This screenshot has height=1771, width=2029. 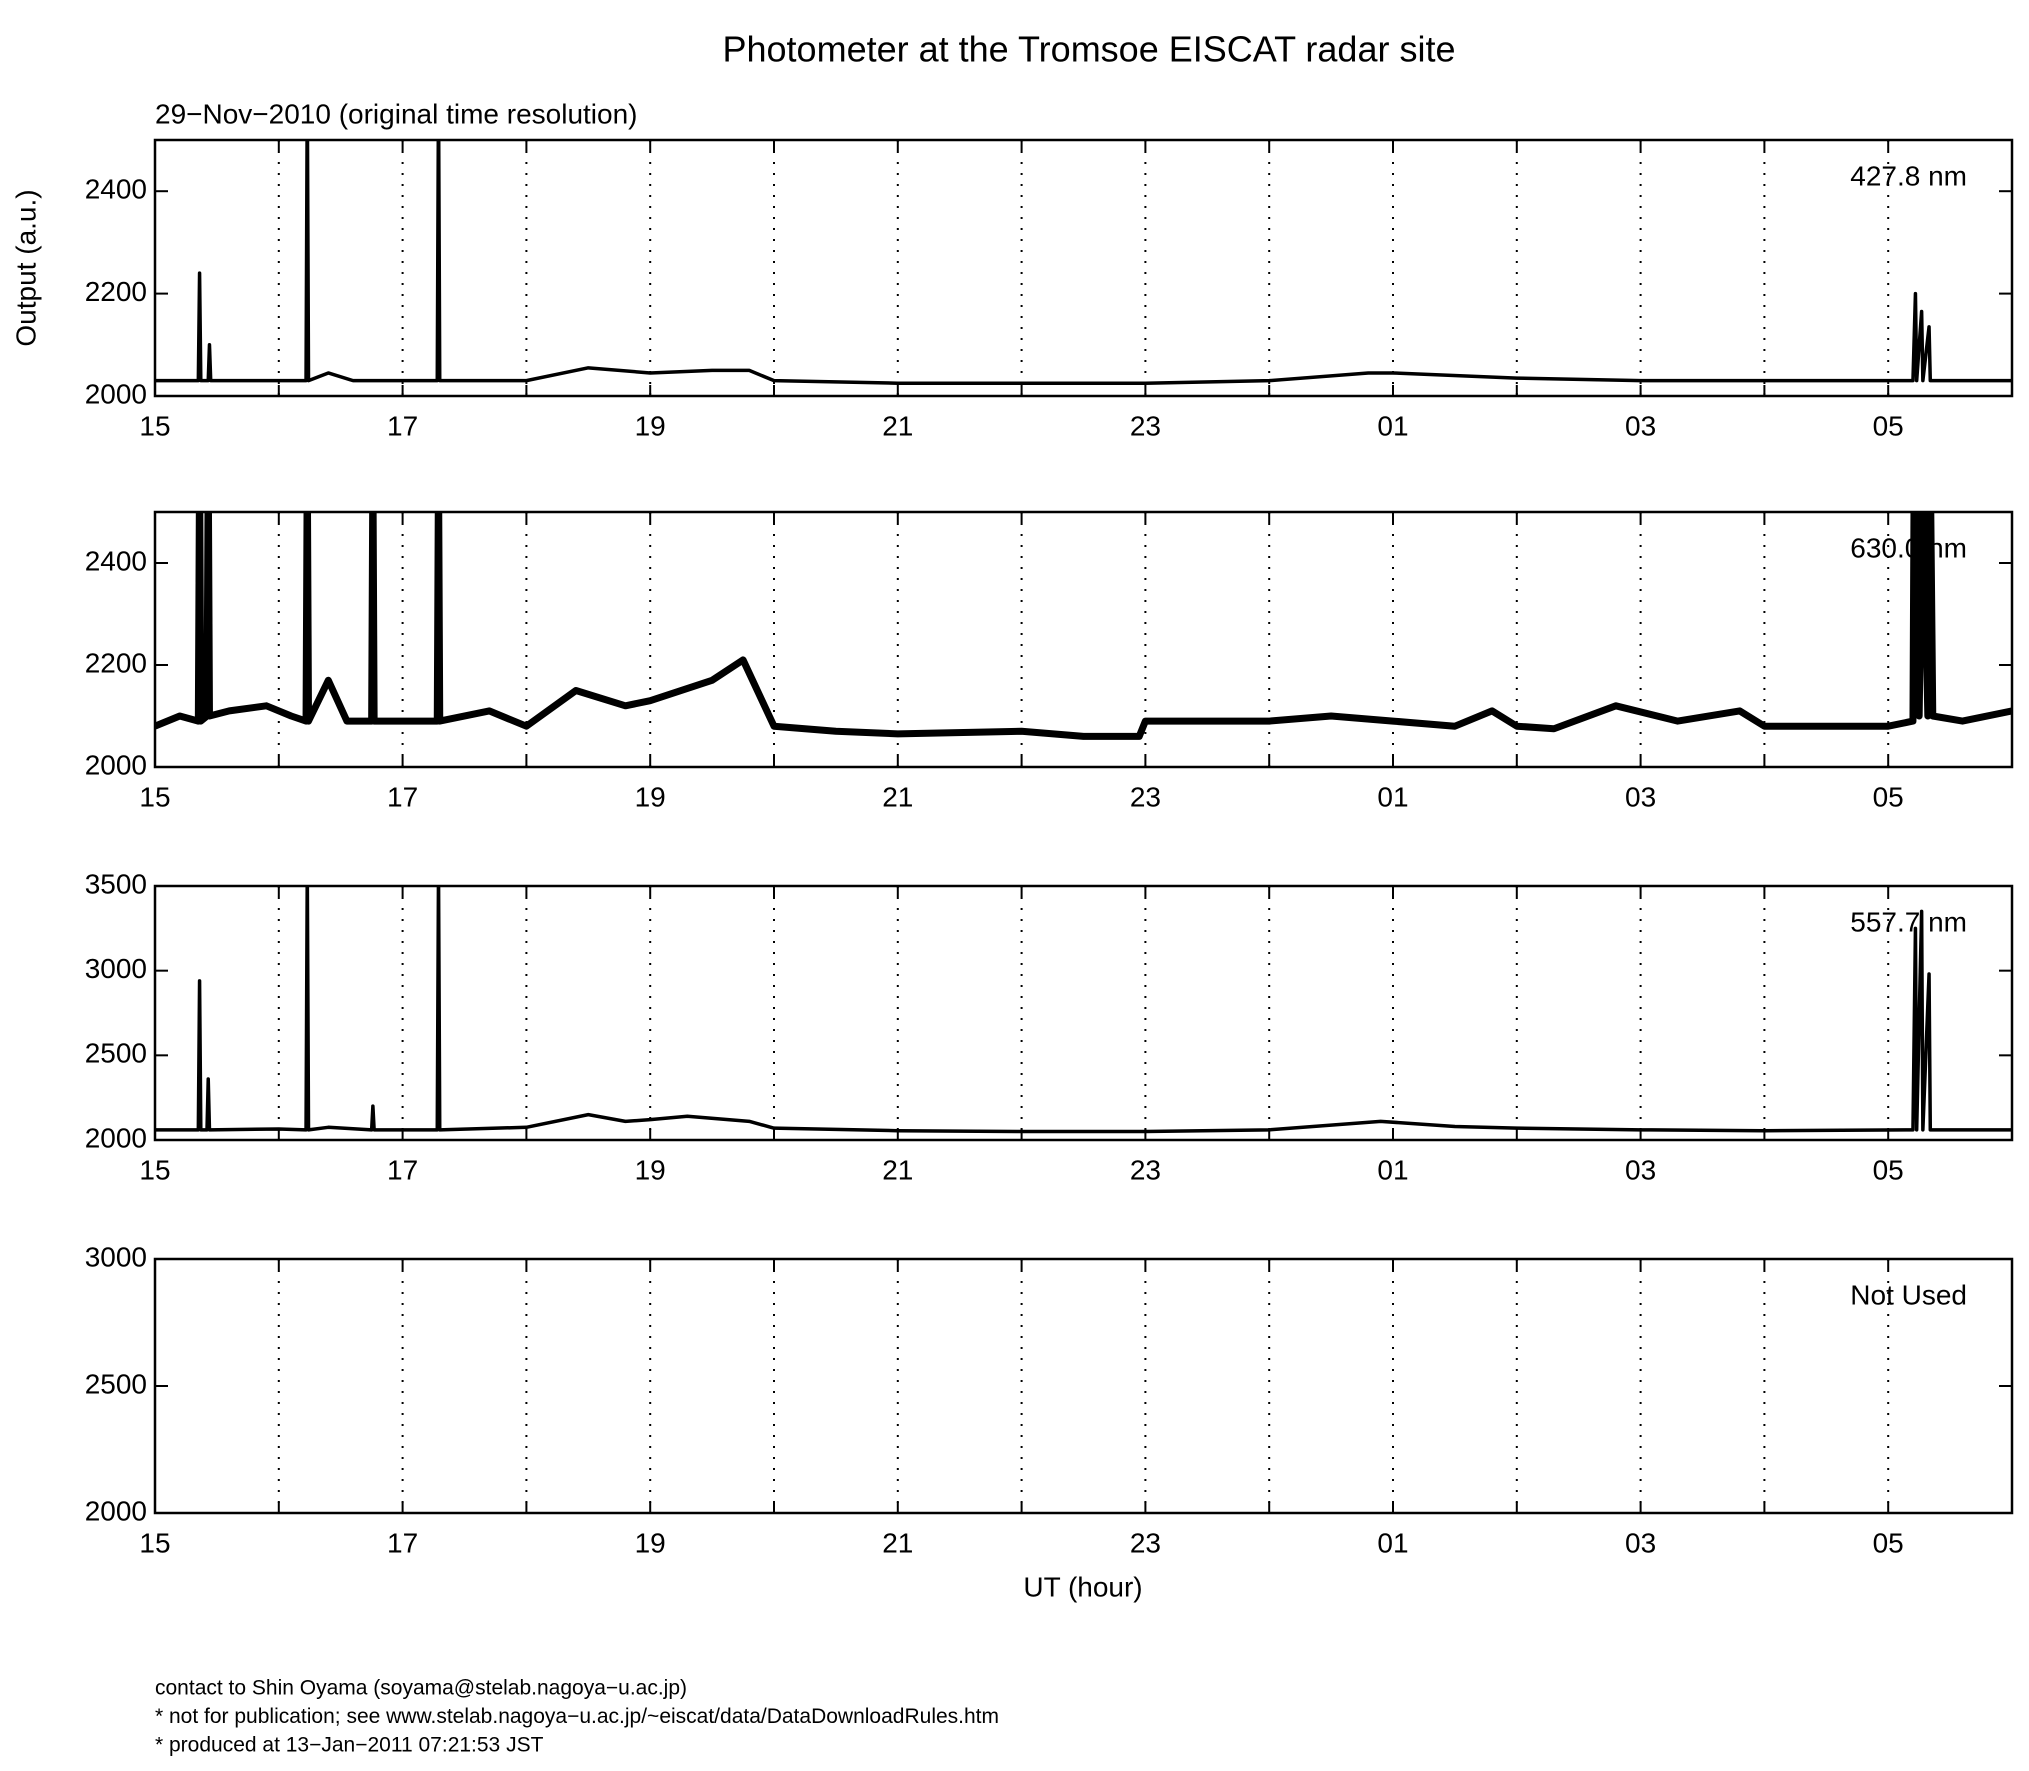 What do you see at coordinates (396, 113) in the screenshot?
I see `chart-subtitle: 29−Nov−2010 (original time resolution)` at bounding box center [396, 113].